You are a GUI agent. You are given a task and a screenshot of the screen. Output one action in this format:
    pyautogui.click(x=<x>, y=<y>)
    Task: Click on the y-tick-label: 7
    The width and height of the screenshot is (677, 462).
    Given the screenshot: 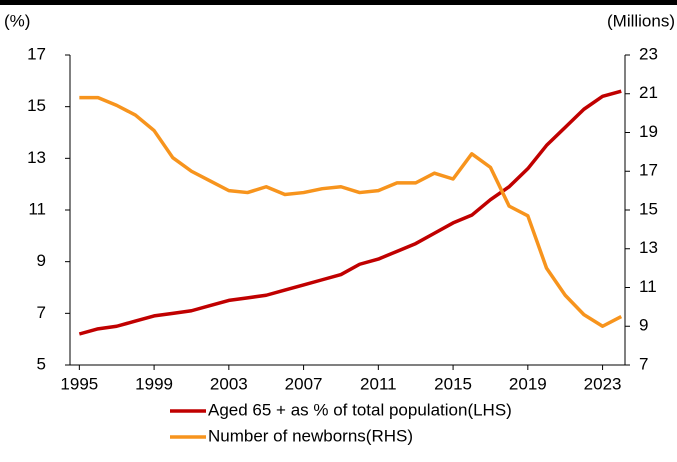 What is the action you would take?
    pyautogui.click(x=41, y=312)
    